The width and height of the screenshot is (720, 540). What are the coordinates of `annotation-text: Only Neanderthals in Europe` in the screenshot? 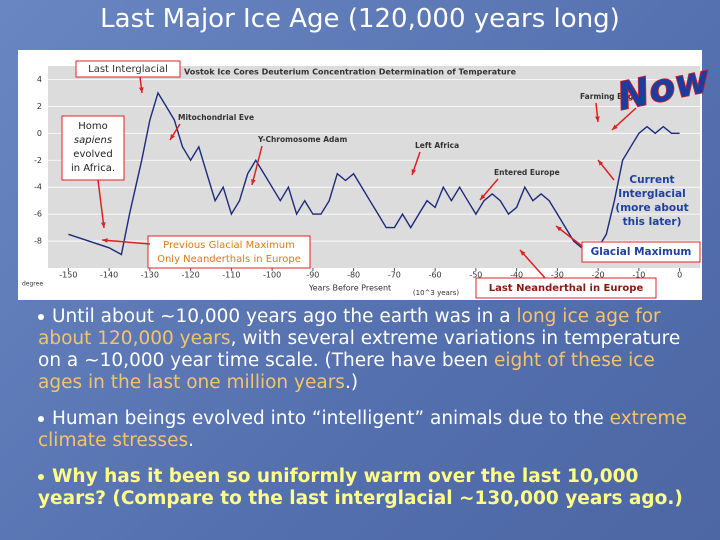 It's located at (229, 259).